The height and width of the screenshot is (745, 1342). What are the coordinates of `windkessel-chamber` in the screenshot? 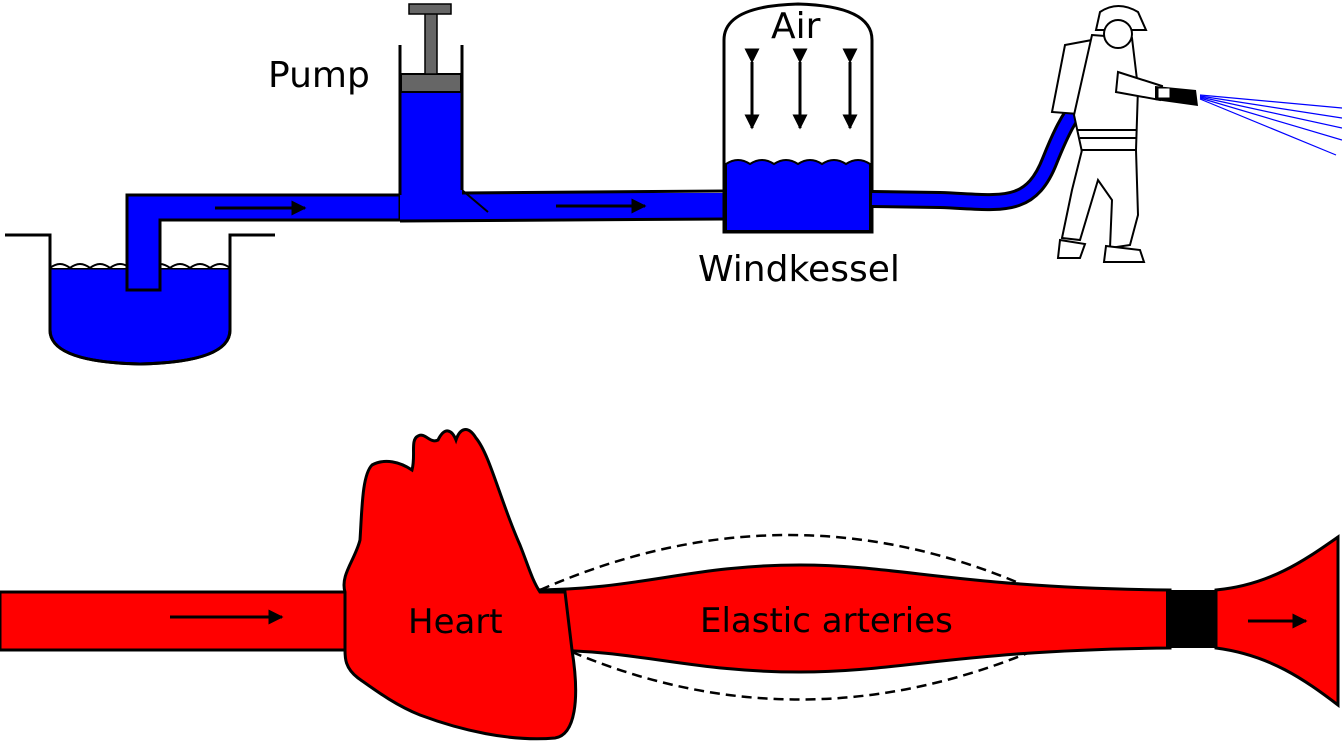 It's located at (798, 118).